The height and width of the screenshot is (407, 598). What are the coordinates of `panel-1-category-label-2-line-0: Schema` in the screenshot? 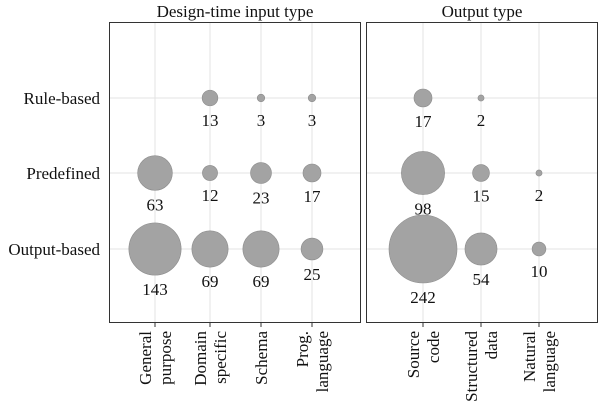 It's located at (261, 358).